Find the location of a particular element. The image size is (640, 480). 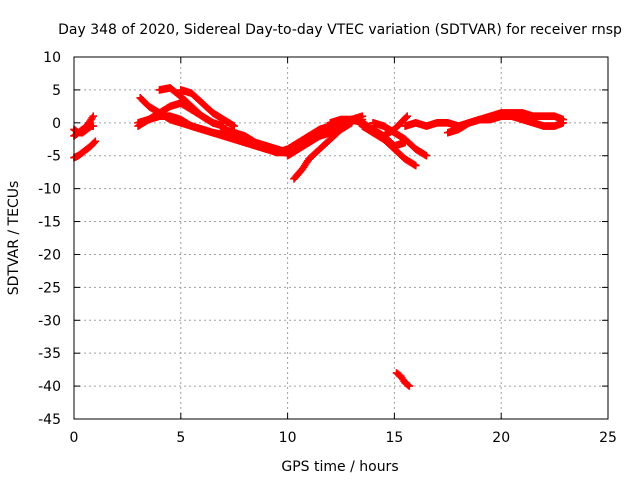

y-tick-label: -5 is located at coordinates (54, 157).